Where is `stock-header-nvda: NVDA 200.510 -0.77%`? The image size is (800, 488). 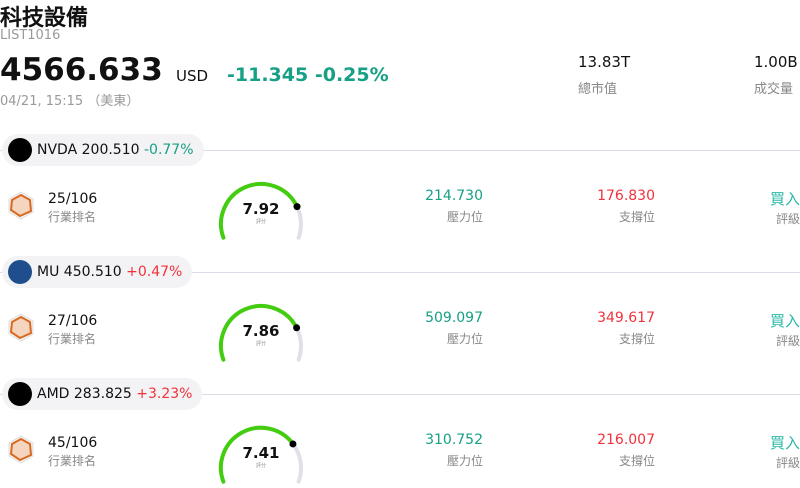 stock-header-nvda: NVDA 200.510 -0.77% is located at coordinates (103, 150).